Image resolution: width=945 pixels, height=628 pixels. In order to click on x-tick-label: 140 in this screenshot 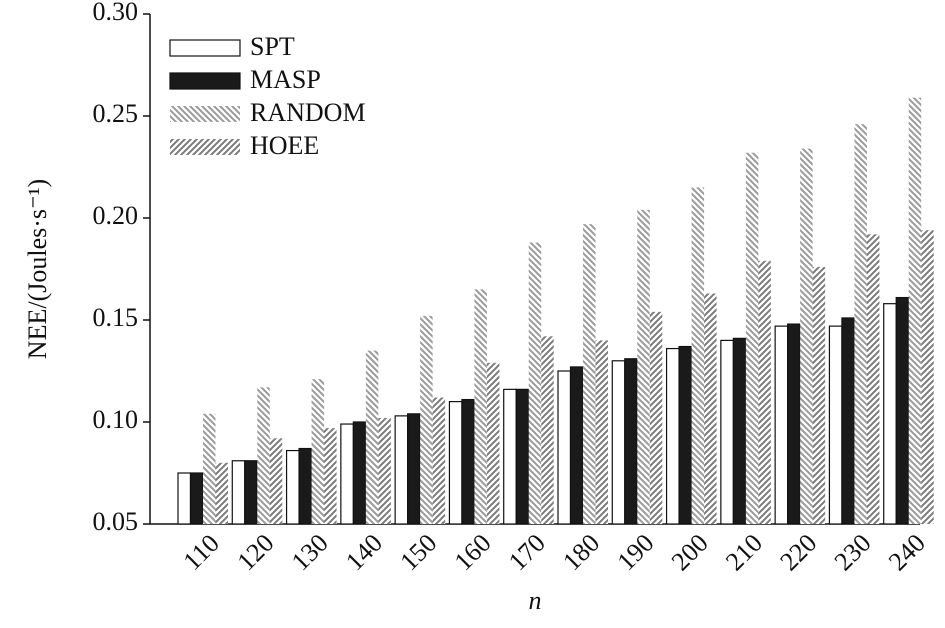, I will do `click(364, 552)`.